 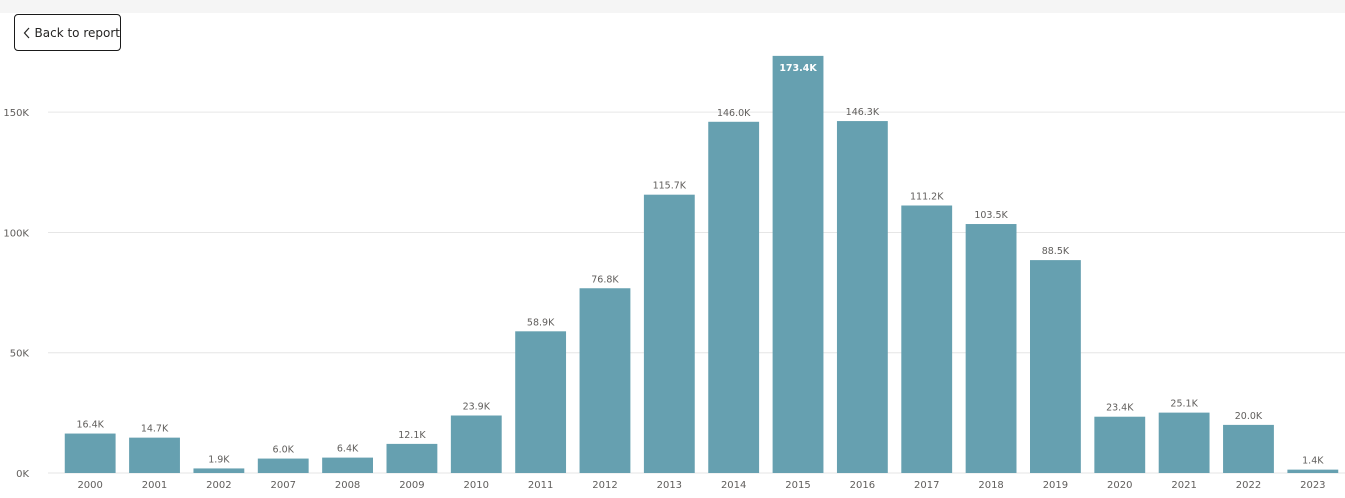 What do you see at coordinates (284, 450) in the screenshot?
I see `data-label: 6.0K` at bounding box center [284, 450].